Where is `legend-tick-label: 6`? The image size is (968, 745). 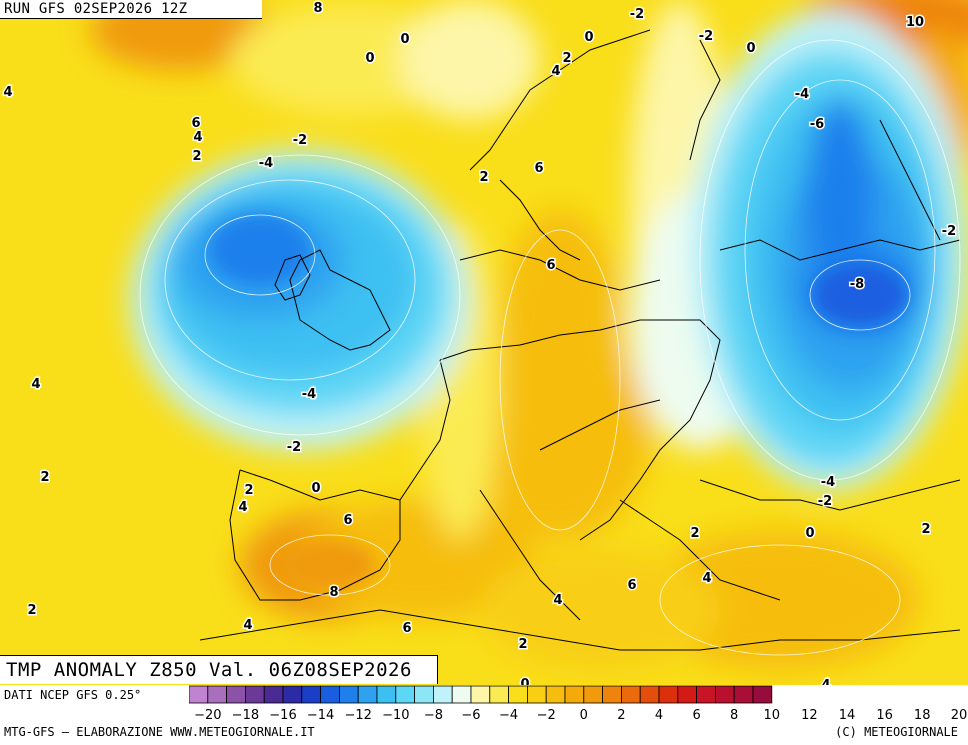
legend-tick-label: 6 is located at coordinates (696, 715).